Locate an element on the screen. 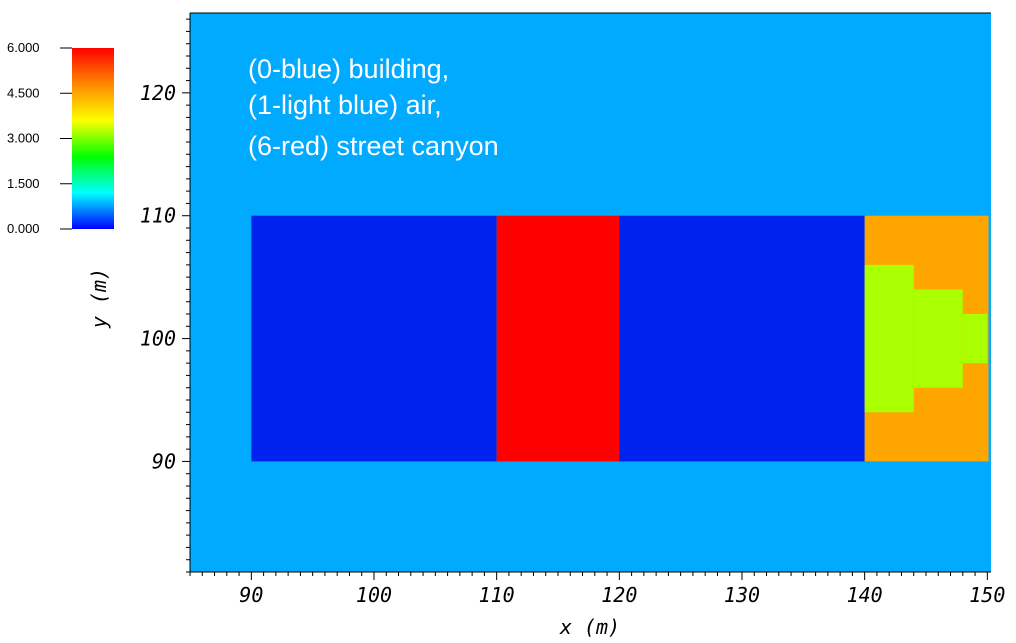  x-tick-label: 130 is located at coordinates (742, 595).